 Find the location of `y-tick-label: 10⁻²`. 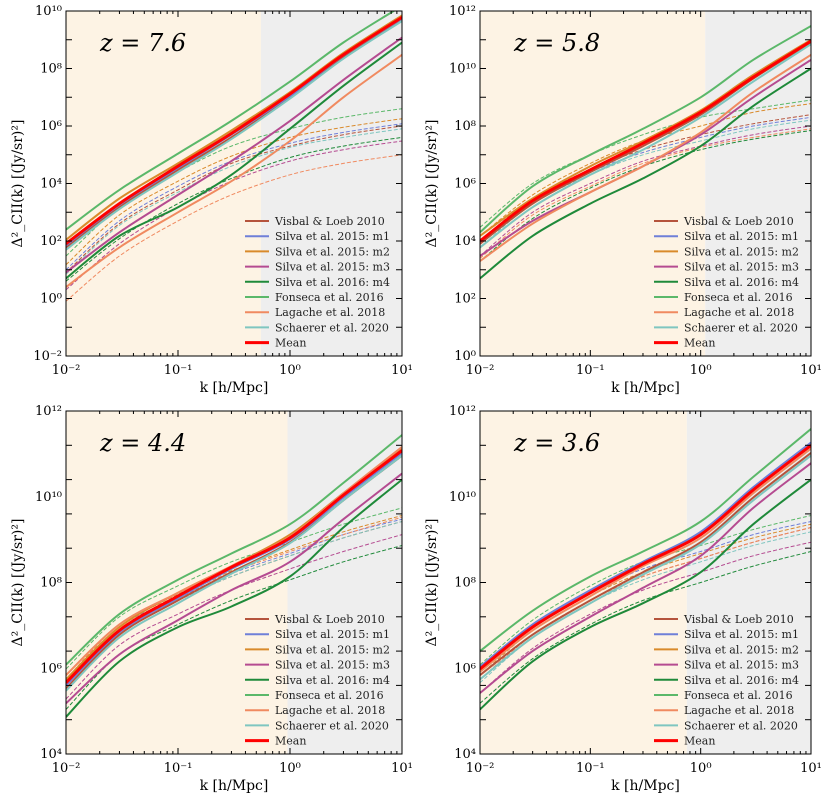

y-tick-label: 10⁻² is located at coordinates (47, 356).